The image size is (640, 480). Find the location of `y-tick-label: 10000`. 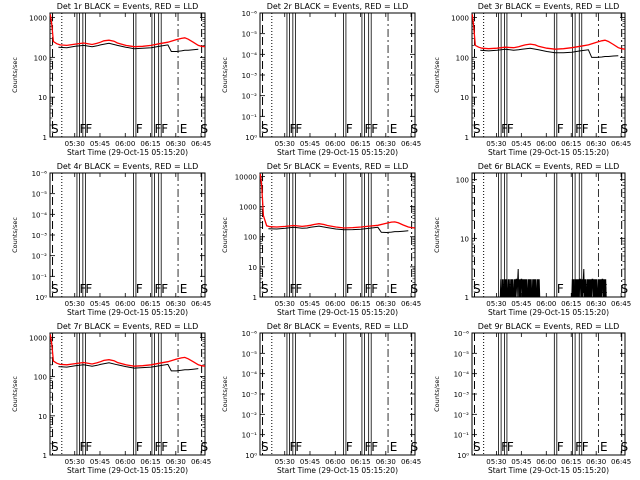

y-tick-label: 10000 is located at coordinates (246, 177).